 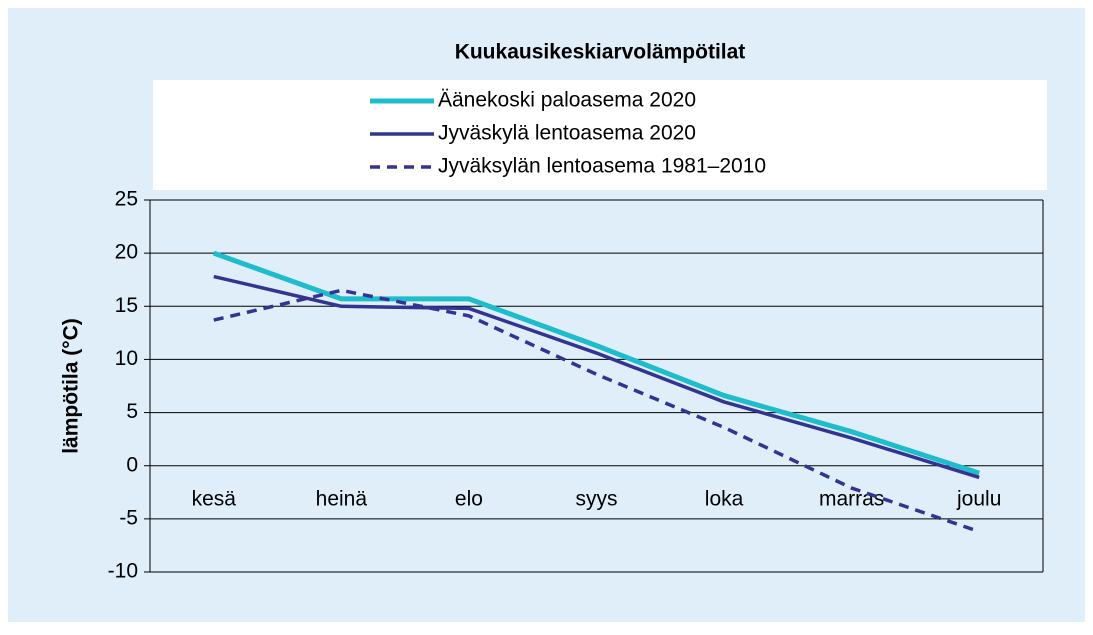 What do you see at coordinates (342, 498) in the screenshot?
I see `x-tick-label: heinä` at bounding box center [342, 498].